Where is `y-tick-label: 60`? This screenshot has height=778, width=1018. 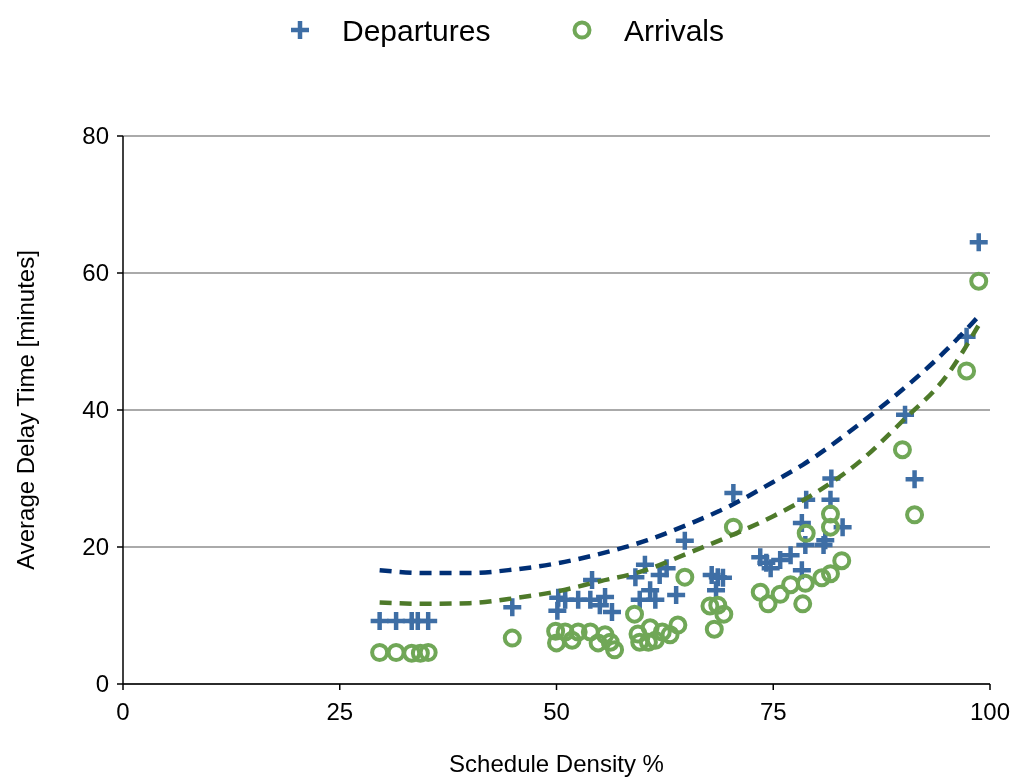 y-tick-label: 60 is located at coordinates (95, 273).